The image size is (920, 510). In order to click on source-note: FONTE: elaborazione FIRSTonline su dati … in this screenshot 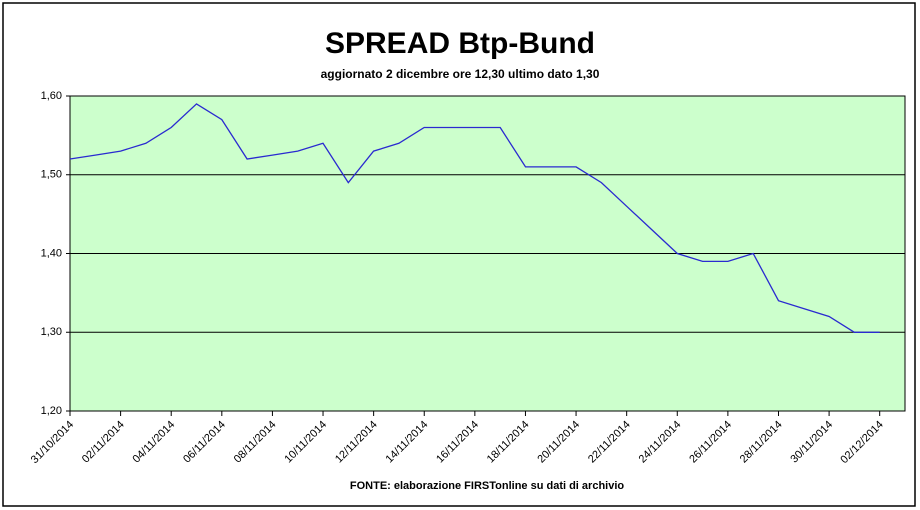, I will do `click(487, 486)`.